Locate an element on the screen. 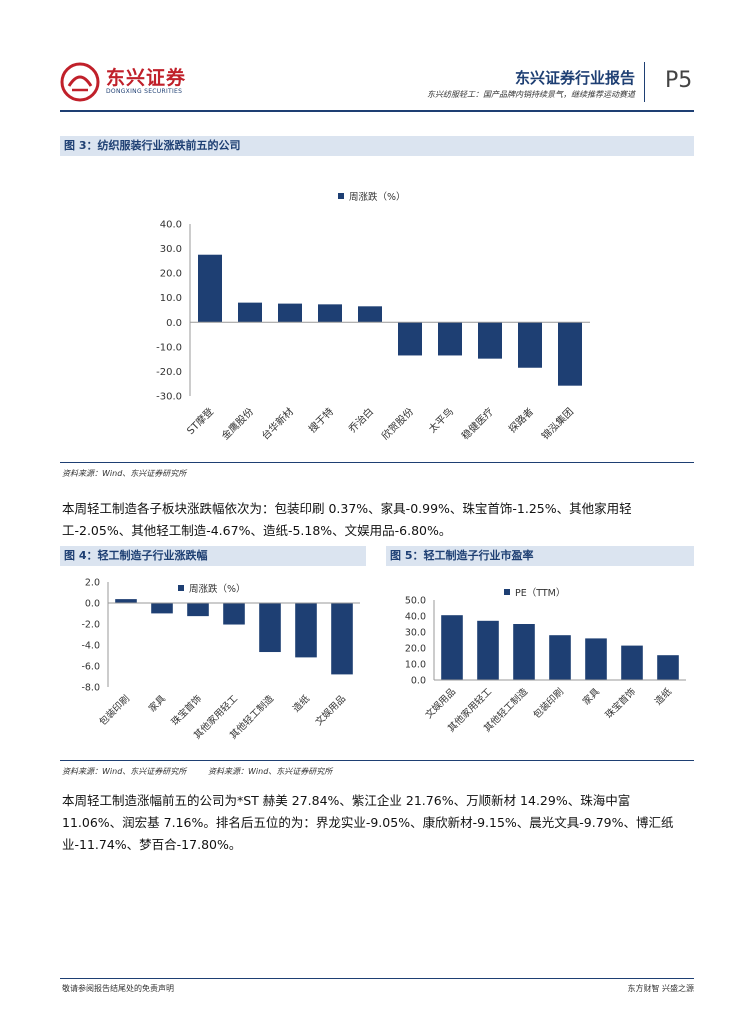 This screenshot has height=1024, width=755. header-divider is located at coordinates (644, 82).